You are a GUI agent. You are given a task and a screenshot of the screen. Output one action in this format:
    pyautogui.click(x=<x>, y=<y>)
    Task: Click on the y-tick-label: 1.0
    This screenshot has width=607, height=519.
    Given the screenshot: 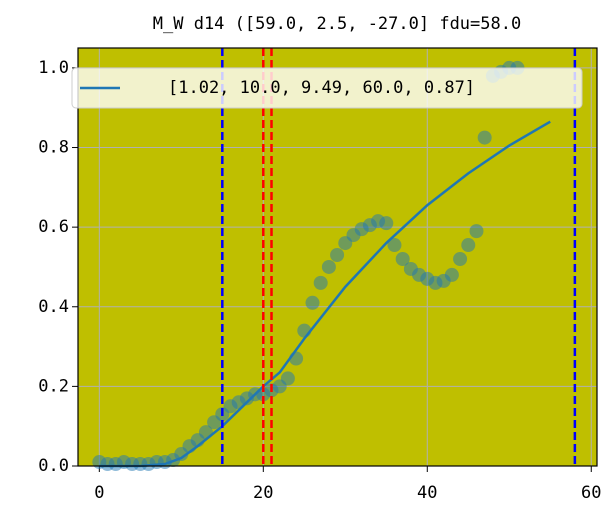 What is the action you would take?
    pyautogui.click(x=53, y=68)
    